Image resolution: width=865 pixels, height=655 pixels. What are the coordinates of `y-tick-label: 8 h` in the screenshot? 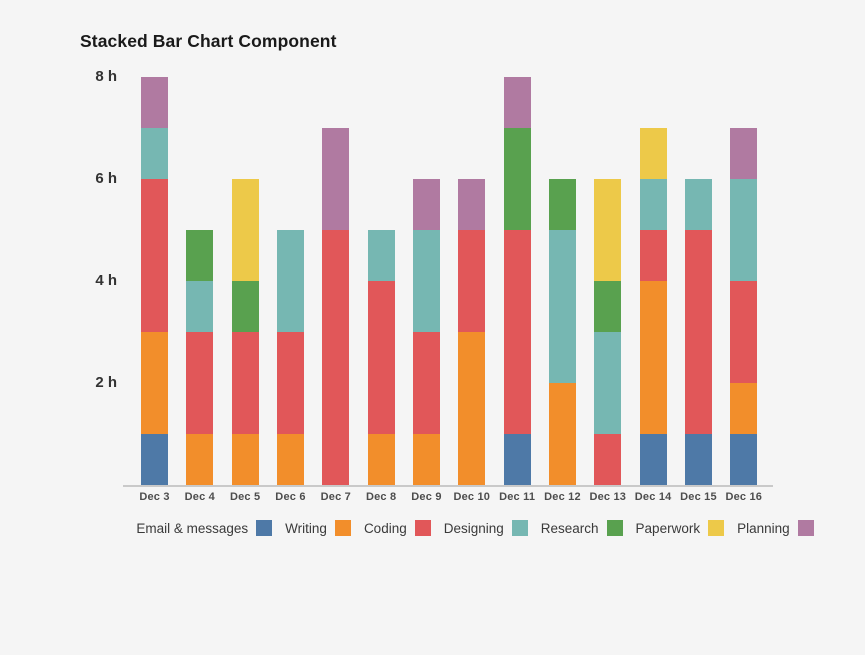 It's located at (106, 76).